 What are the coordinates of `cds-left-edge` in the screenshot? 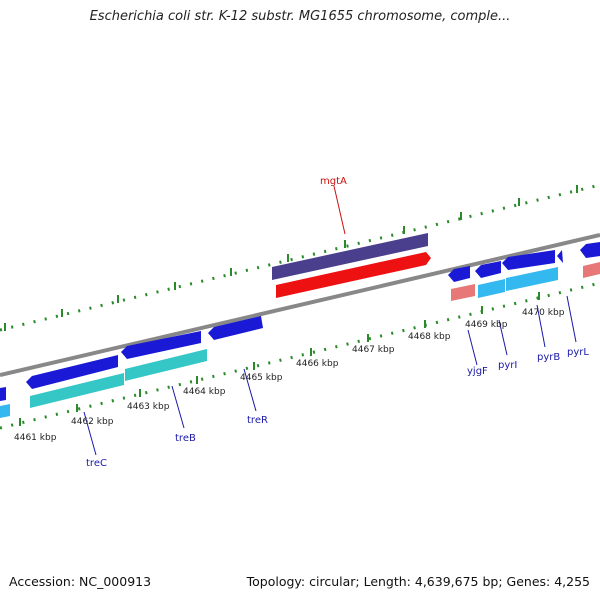 It's located at (5, 411).